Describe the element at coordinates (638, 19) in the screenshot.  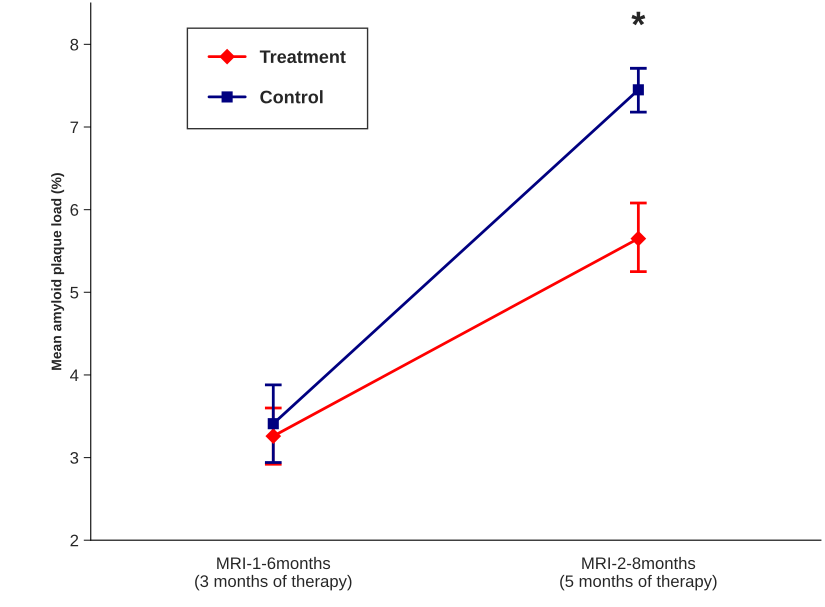
I see `annotation: *` at that location.